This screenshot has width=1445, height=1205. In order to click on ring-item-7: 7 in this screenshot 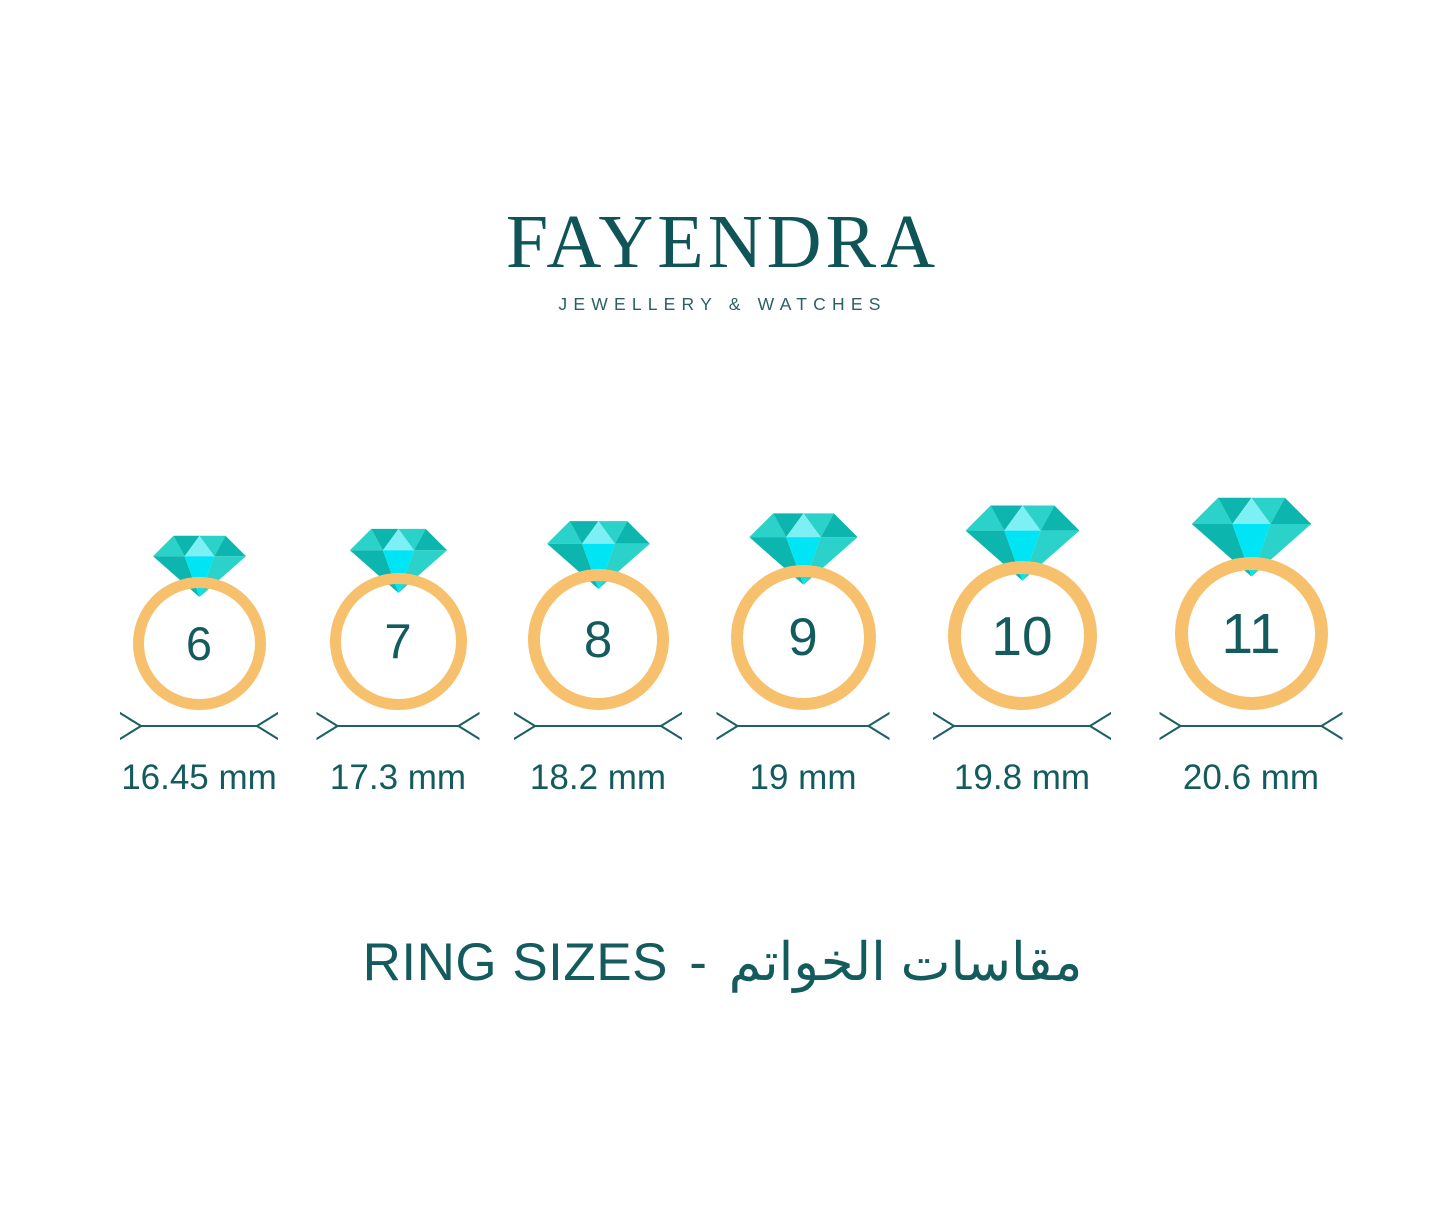, I will do `click(398, 575)`.